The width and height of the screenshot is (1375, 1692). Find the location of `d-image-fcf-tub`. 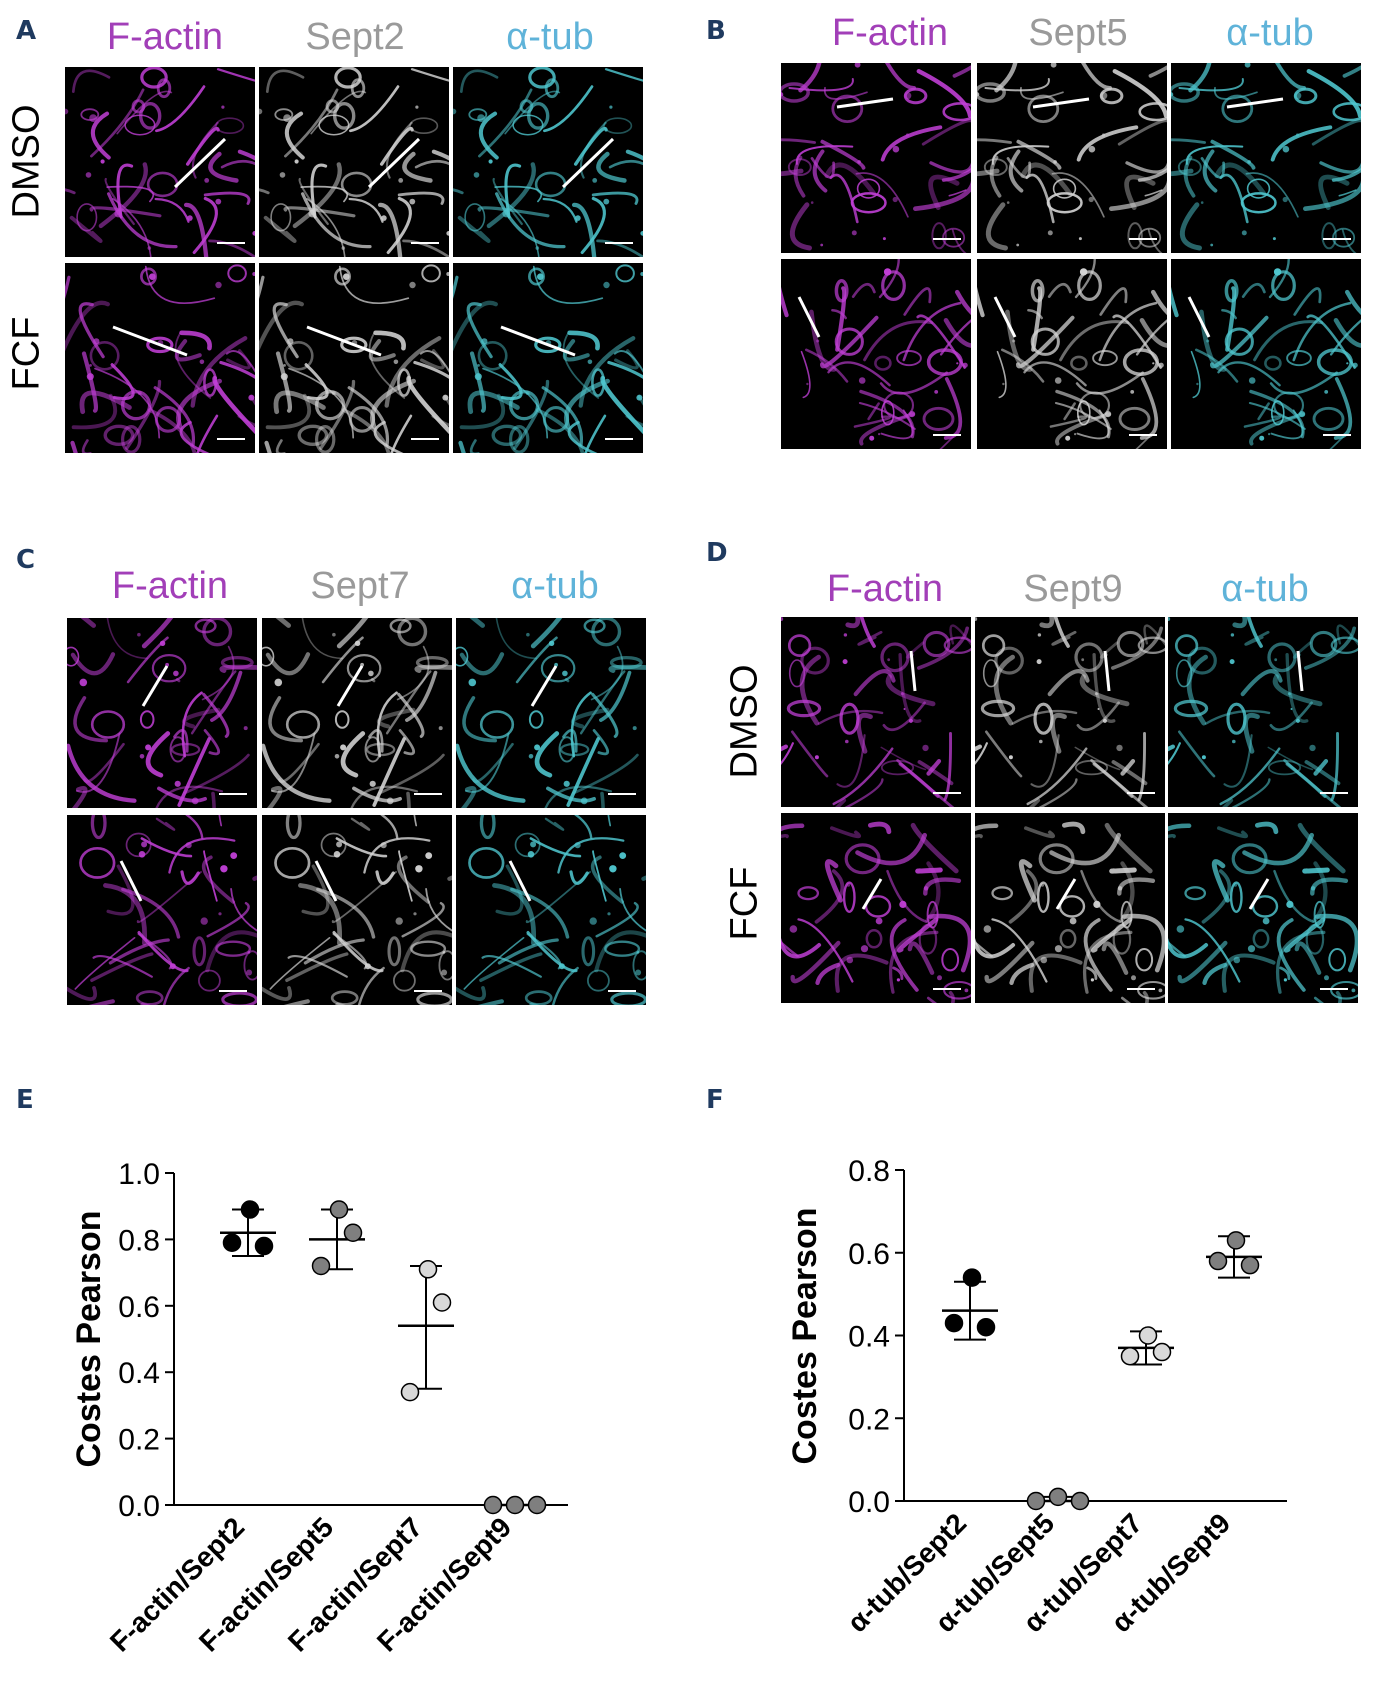

d-image-fcf-tub is located at coordinates (1263, 908).